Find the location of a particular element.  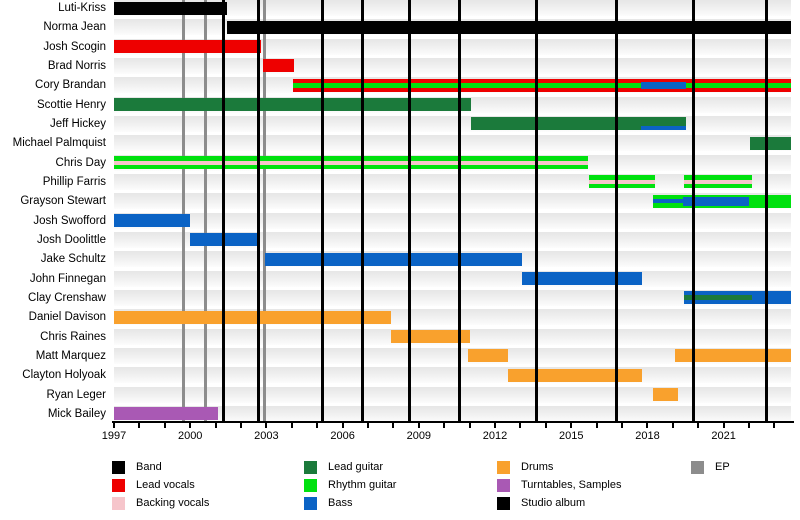

member-bar-lead_vocals is located at coordinates (188, 47).